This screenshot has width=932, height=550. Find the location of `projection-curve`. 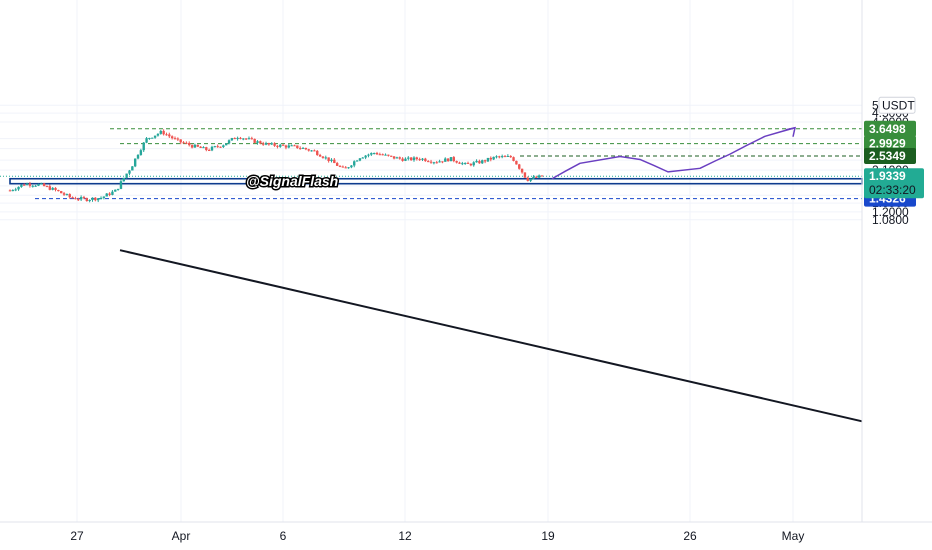

projection-curve is located at coordinates (673, 153).